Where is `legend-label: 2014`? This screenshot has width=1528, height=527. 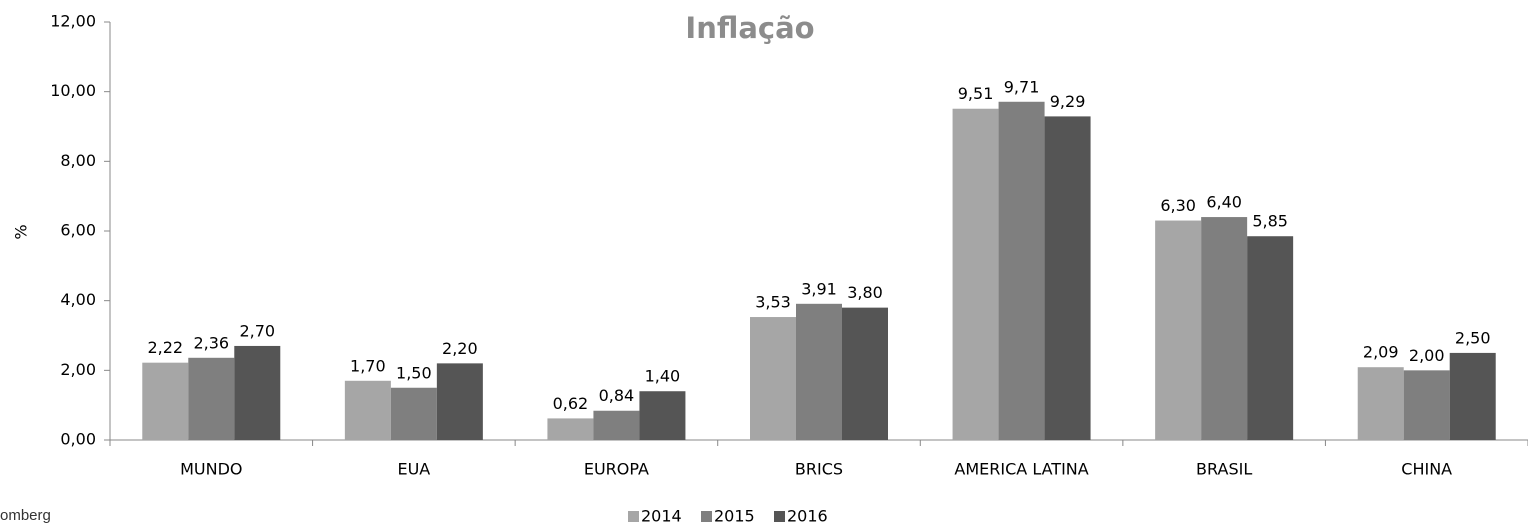
legend-label: 2014 is located at coordinates (661, 516).